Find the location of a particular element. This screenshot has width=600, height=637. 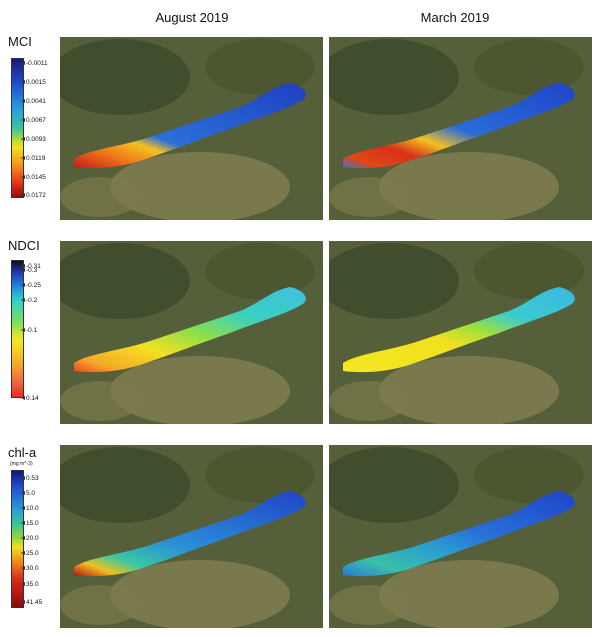

mci-tick: 0.0015 is located at coordinates (33, 82).